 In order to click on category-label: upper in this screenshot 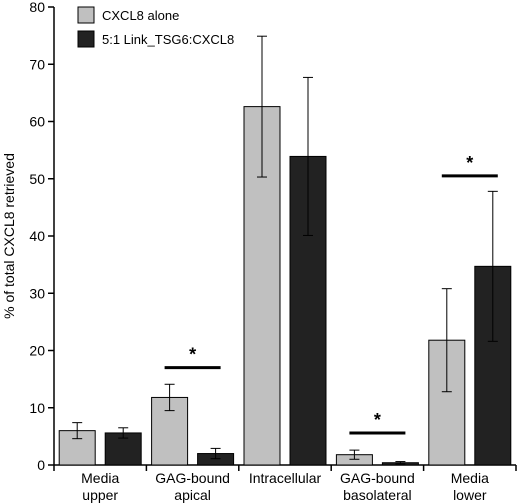, I will do `click(100, 495)`.